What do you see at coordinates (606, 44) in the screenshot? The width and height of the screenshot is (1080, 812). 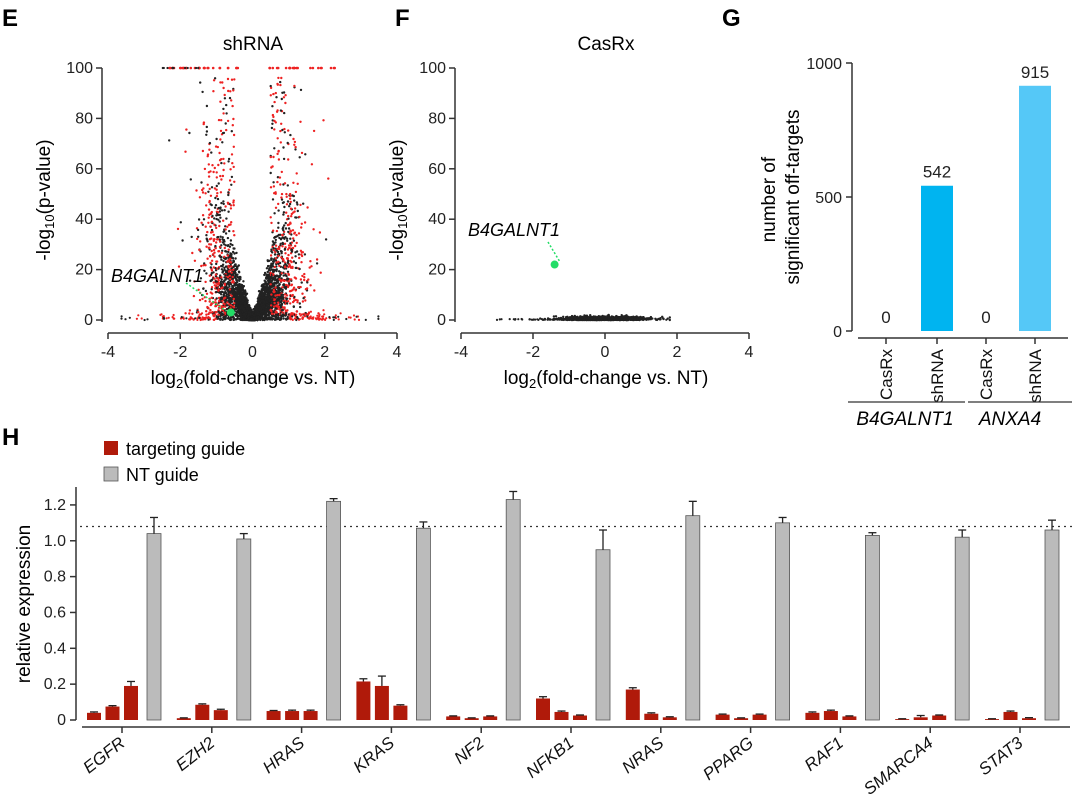 I see `chart-title: CasRx` at bounding box center [606, 44].